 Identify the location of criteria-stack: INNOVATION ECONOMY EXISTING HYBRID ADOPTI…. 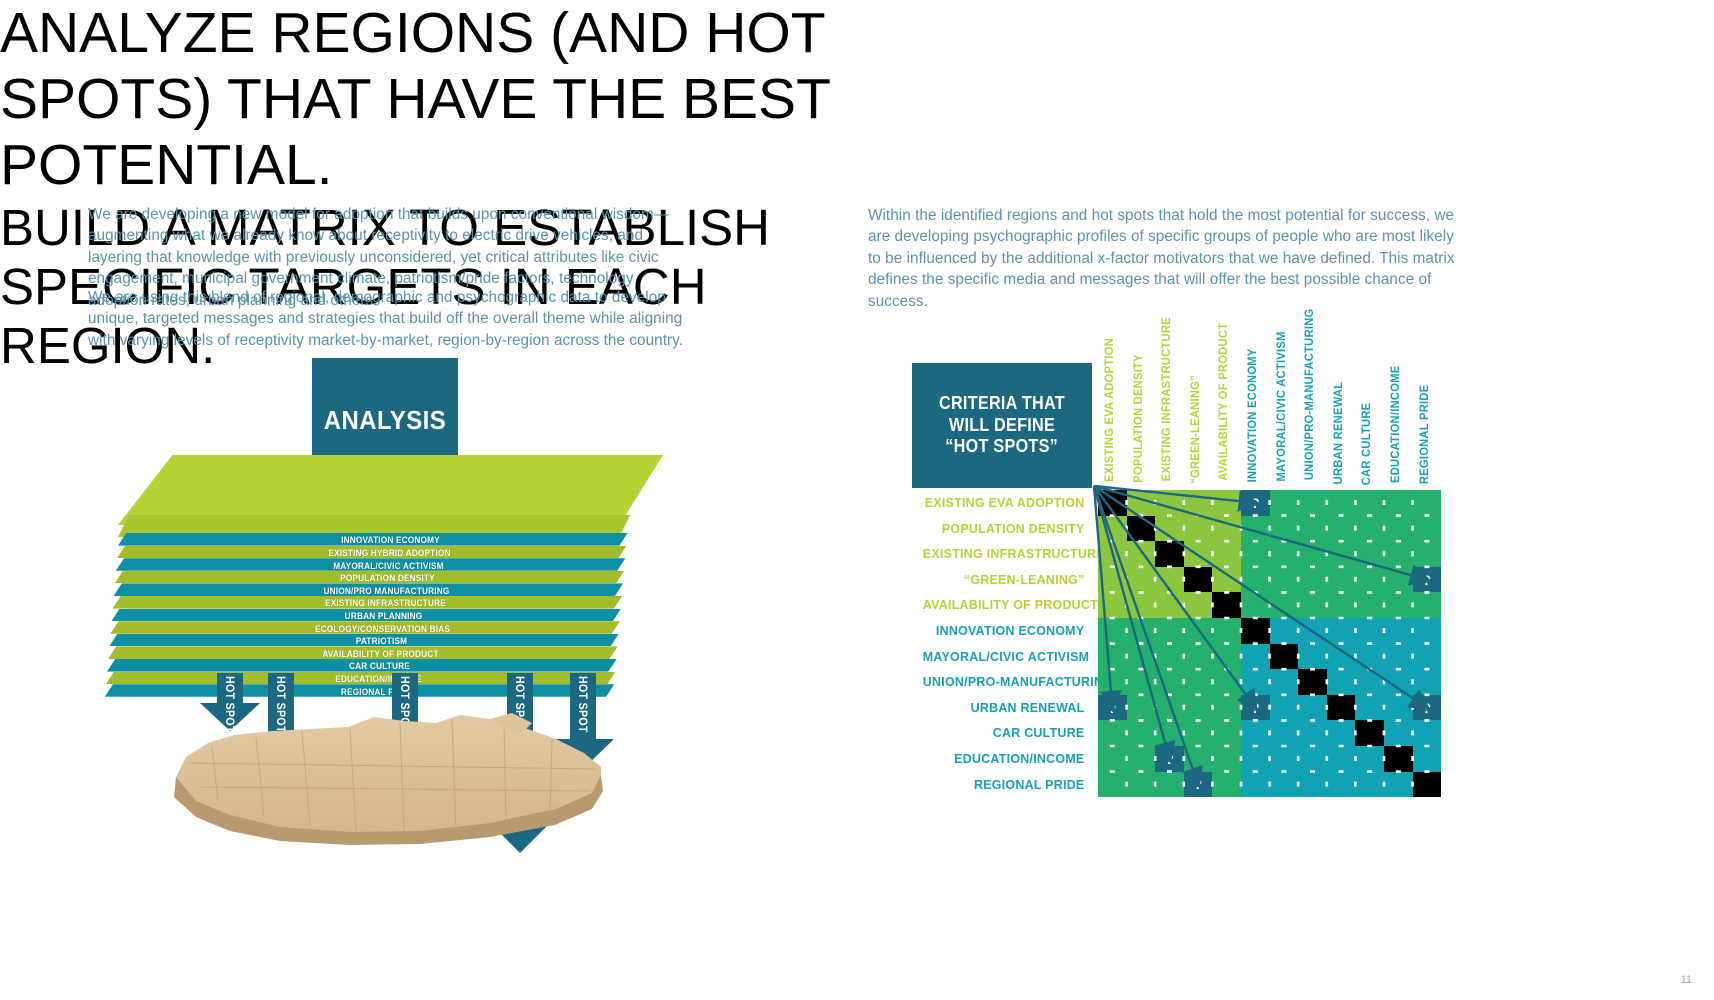
(390, 576).